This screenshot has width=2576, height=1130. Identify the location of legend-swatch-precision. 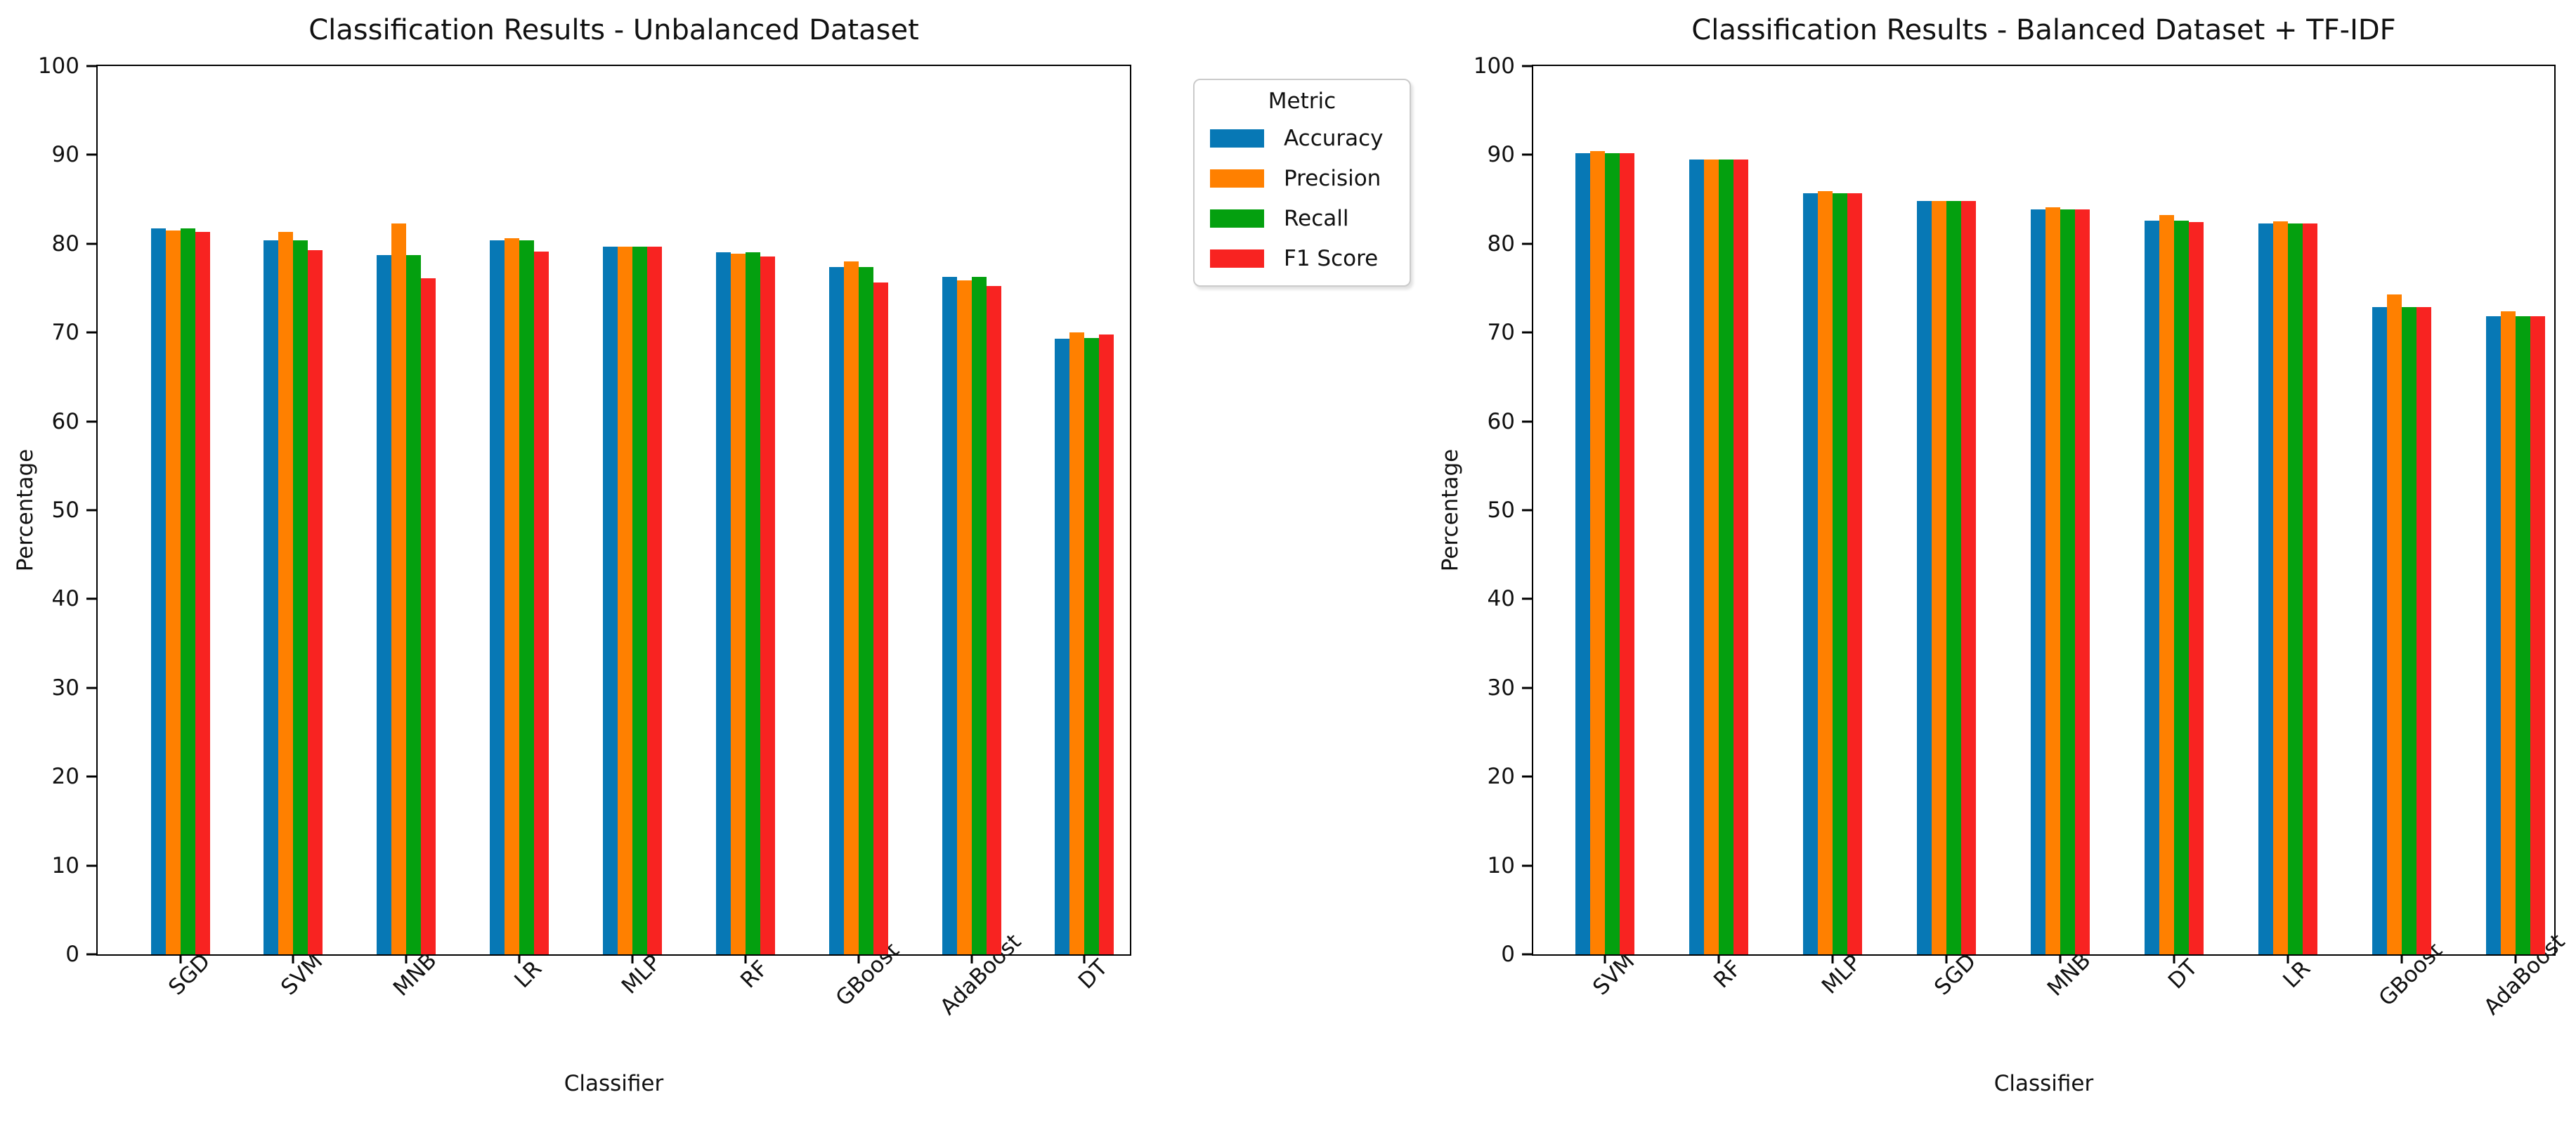
(1237, 178).